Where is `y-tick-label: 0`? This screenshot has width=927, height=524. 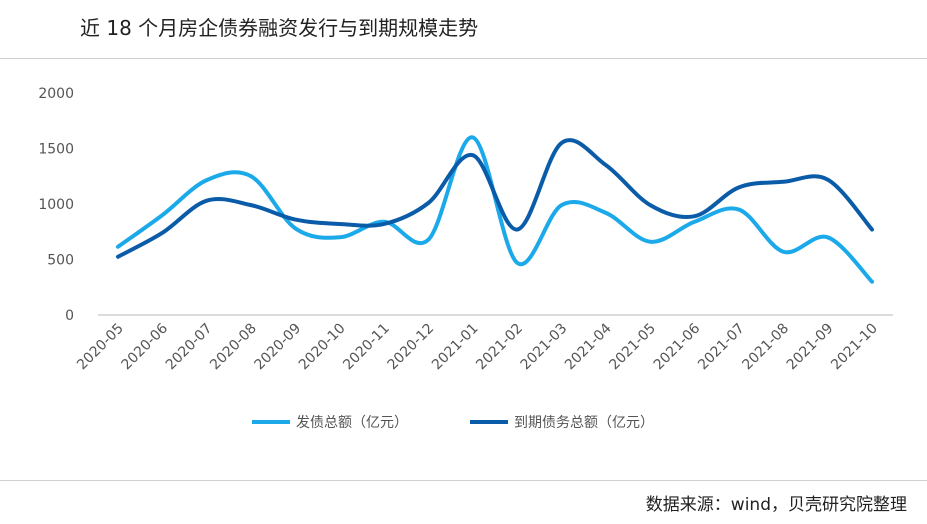
y-tick-label: 0 is located at coordinates (69, 316).